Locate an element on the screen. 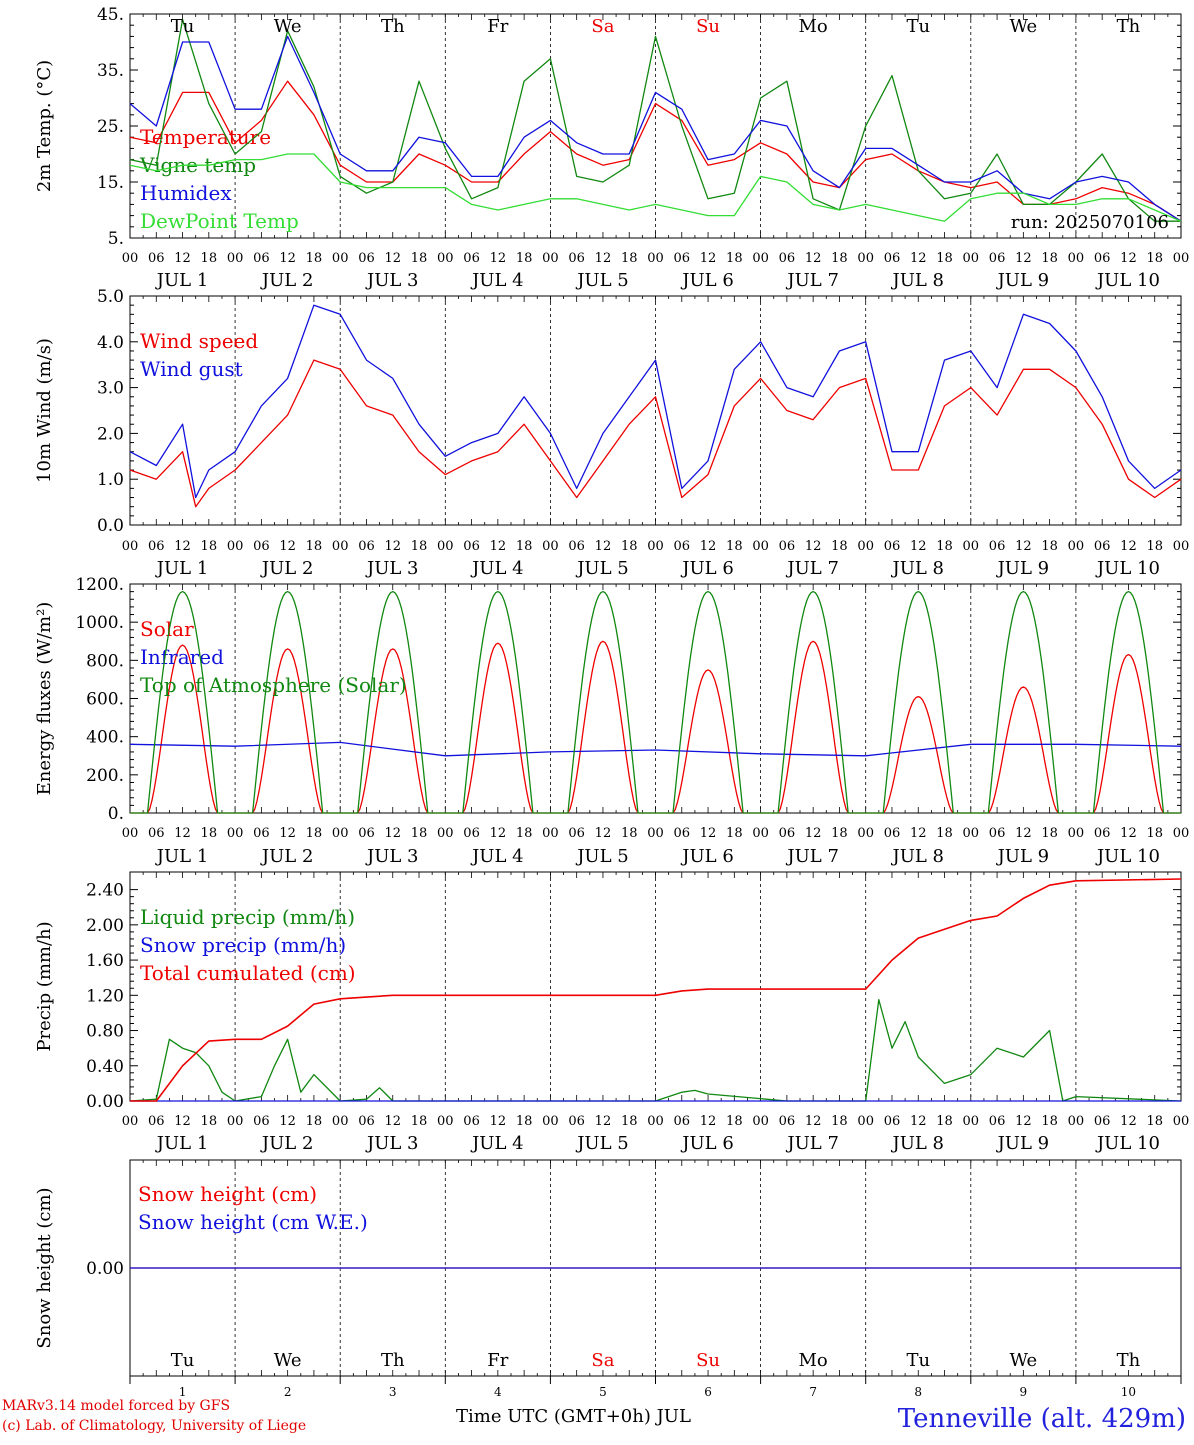 This screenshot has height=1445, width=1194. energy-date-label: JUL 2 is located at coordinates (287, 856).